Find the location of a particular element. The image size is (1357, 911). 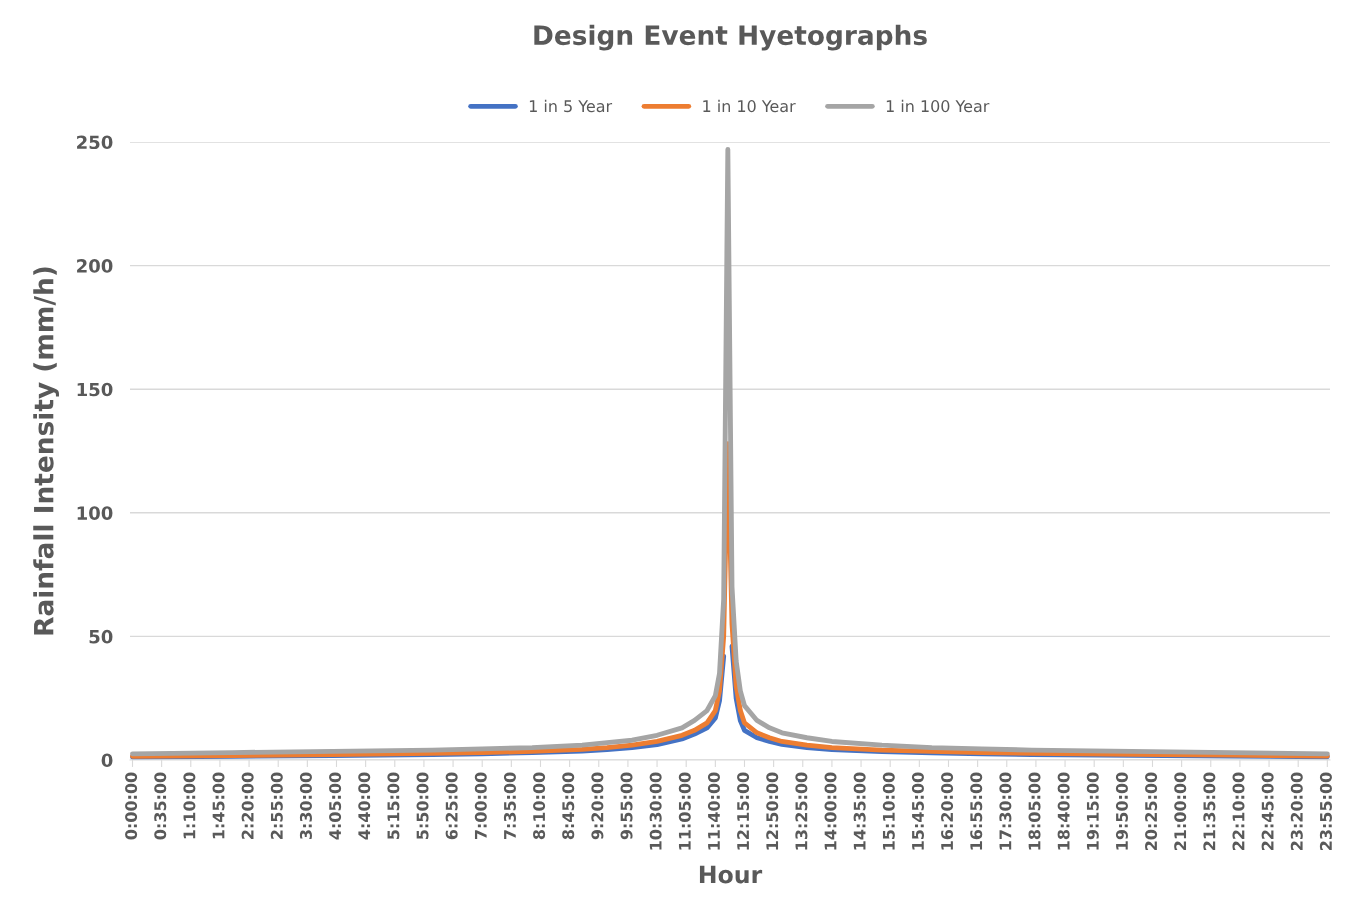

x-axis-title: Hour is located at coordinates (731, 874).